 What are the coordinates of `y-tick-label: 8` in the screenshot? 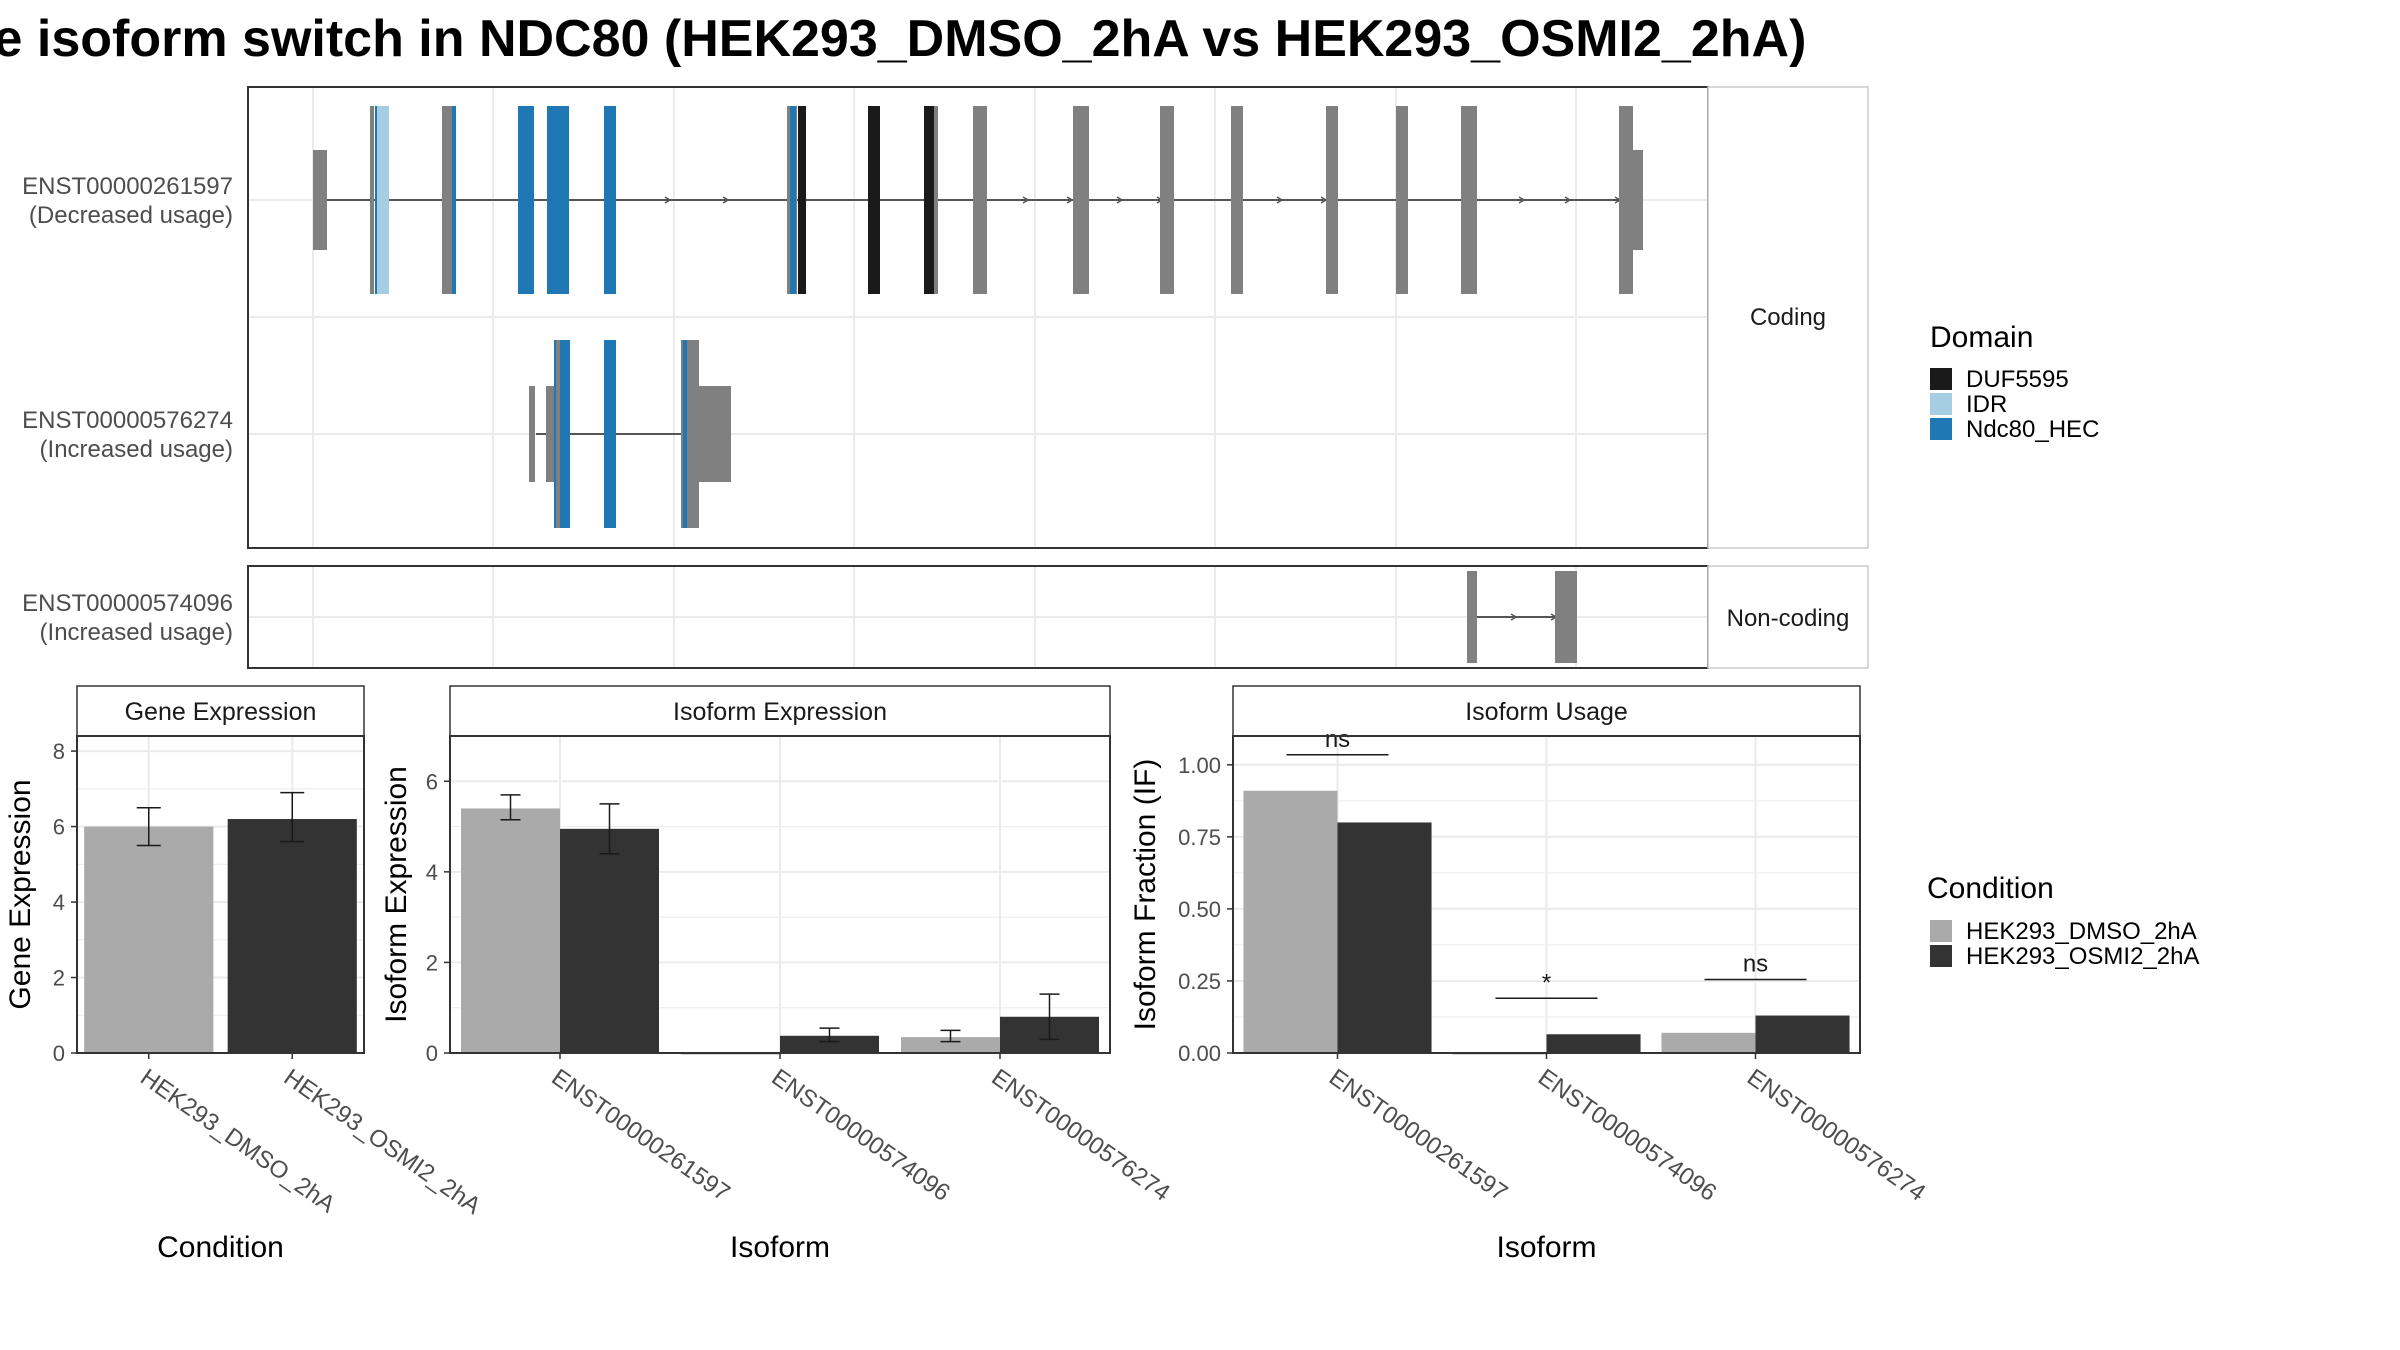 It's located at (59, 751).